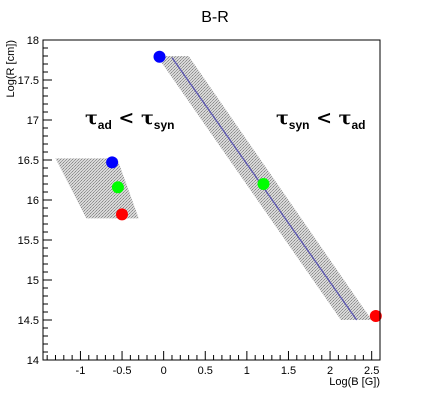 Image resolution: width=421 pixels, height=401 pixels. Describe the element at coordinates (33, 281) in the screenshot. I see `y-tick-label: 15` at that location.